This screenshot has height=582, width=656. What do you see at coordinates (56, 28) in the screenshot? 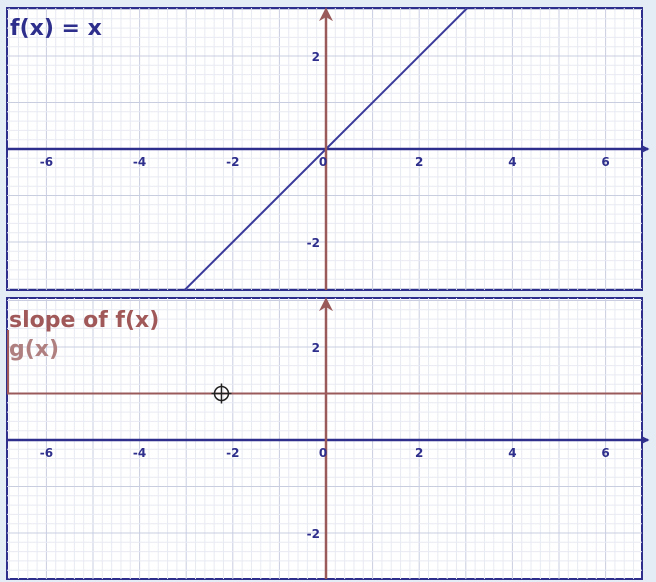
I see `top-panel-title: f(x) = x` at bounding box center [56, 28].